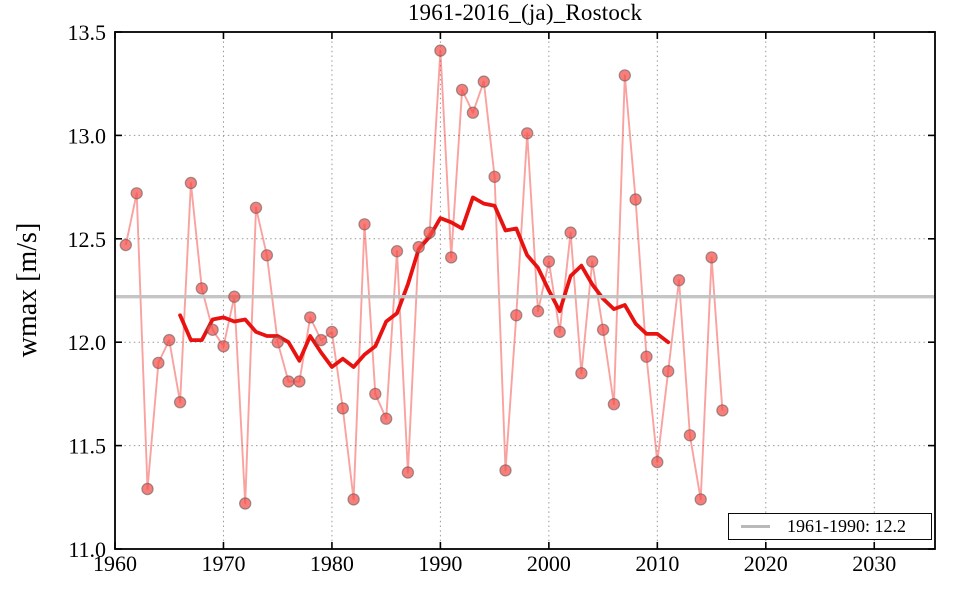  I want to click on data-point-1994, so click(483, 81).